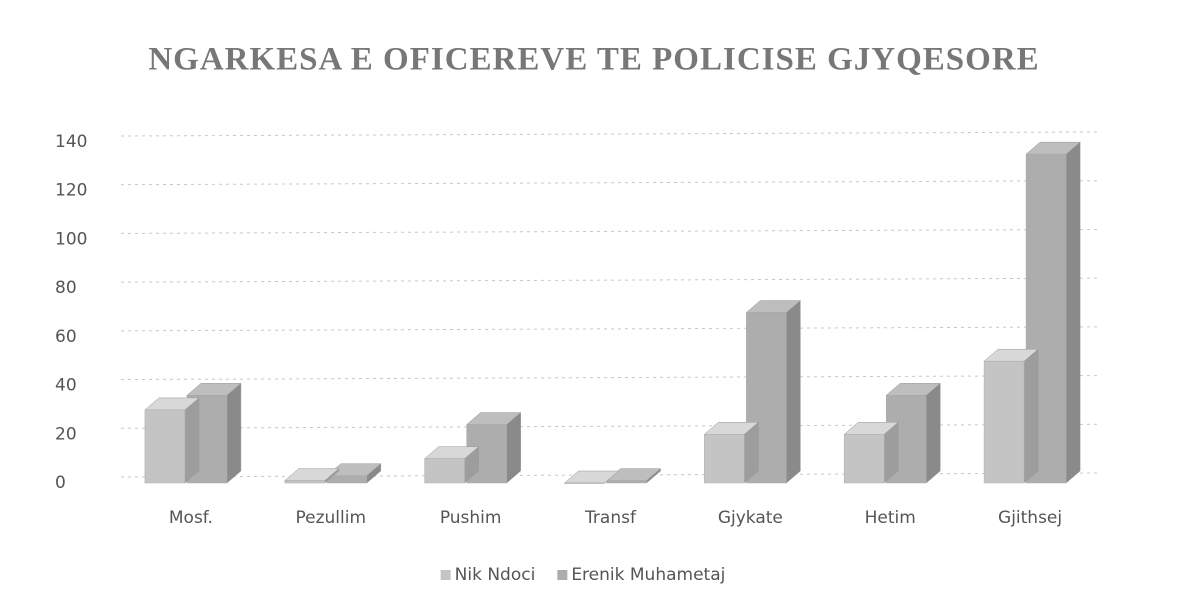 The image size is (1188, 606). I want to click on y-tick-label: 80, so click(66, 288).